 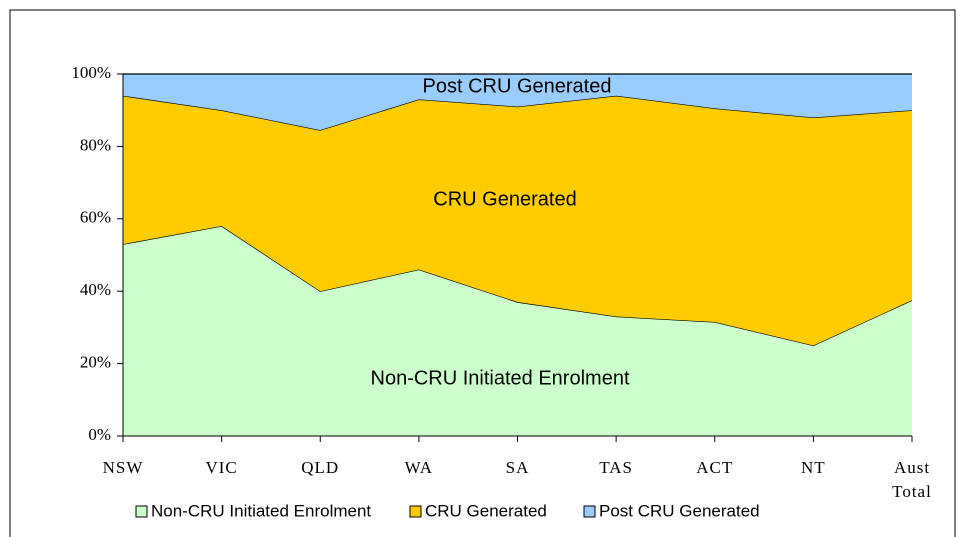 What do you see at coordinates (715, 467) in the screenshot?
I see `x-tick-label: ACT` at bounding box center [715, 467].